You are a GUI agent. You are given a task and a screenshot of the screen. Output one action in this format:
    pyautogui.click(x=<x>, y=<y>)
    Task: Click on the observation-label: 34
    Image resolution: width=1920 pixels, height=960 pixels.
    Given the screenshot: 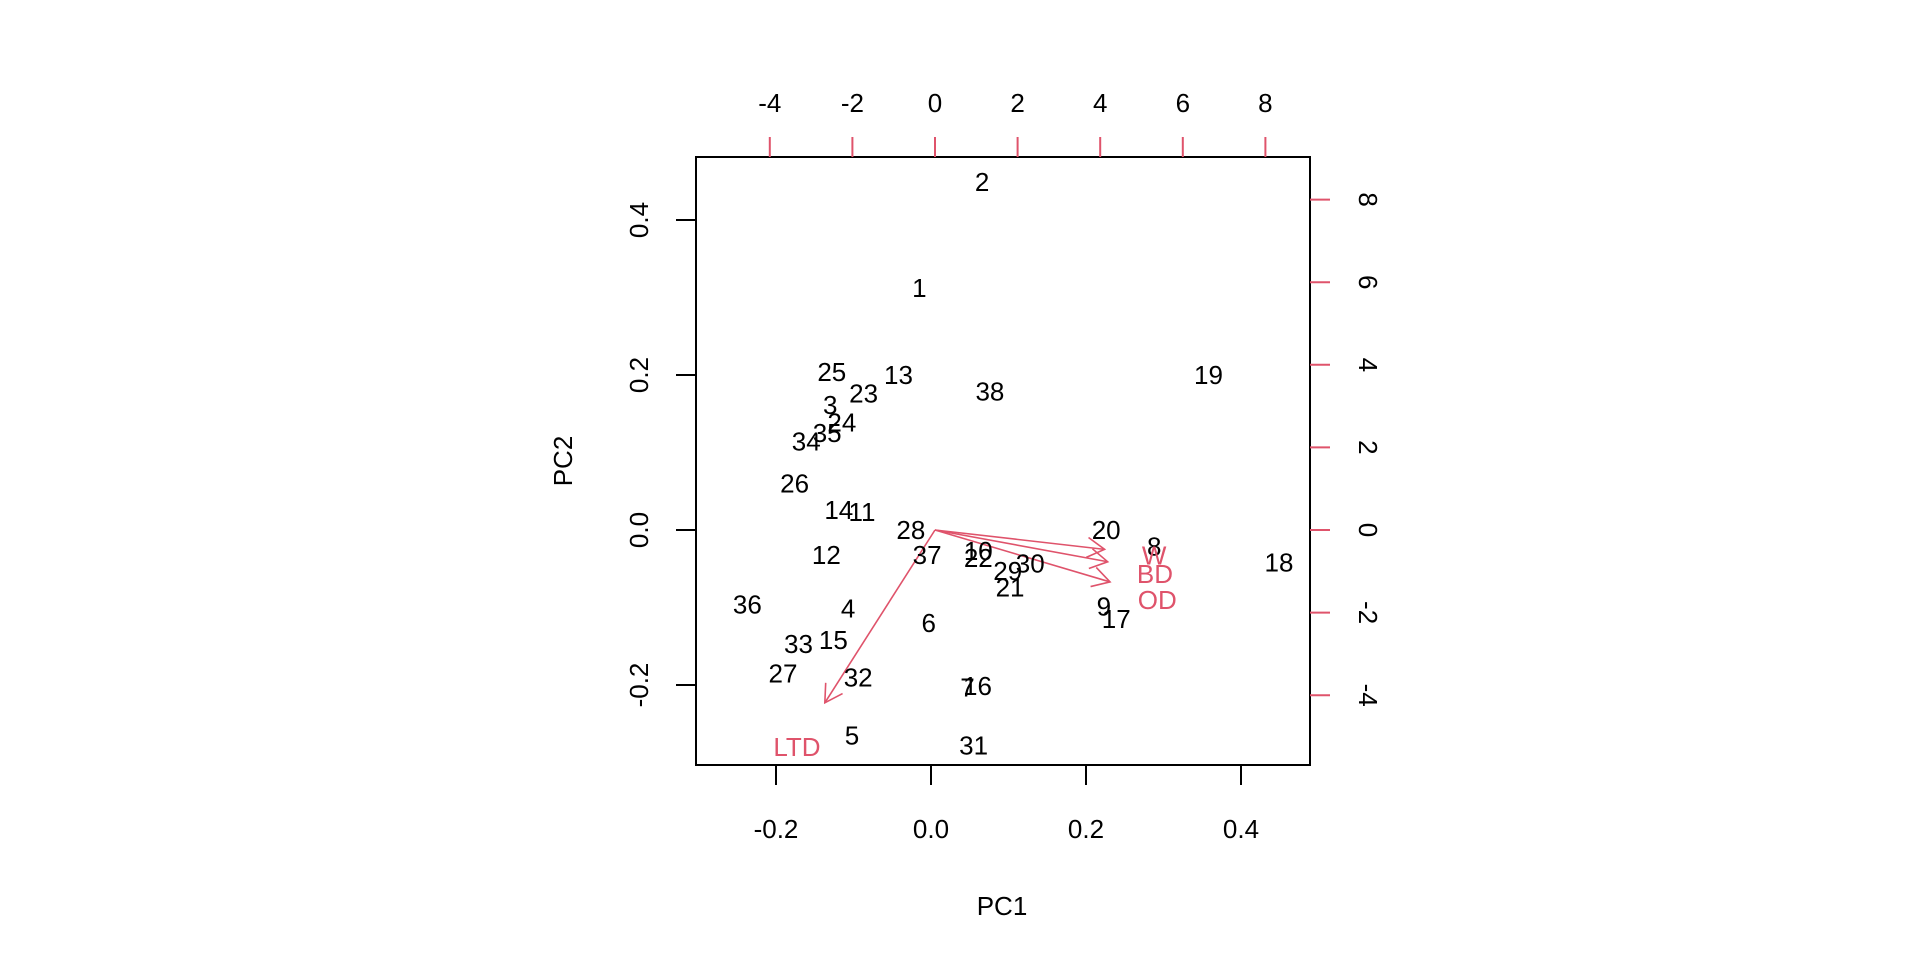 What is the action you would take?
    pyautogui.click(x=806, y=442)
    